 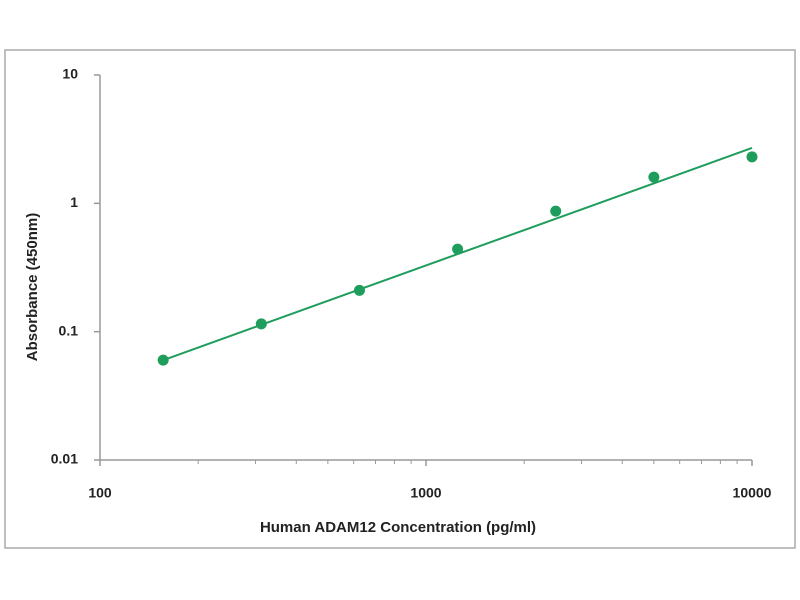 I want to click on x-tick-label: 100, so click(x=100, y=493).